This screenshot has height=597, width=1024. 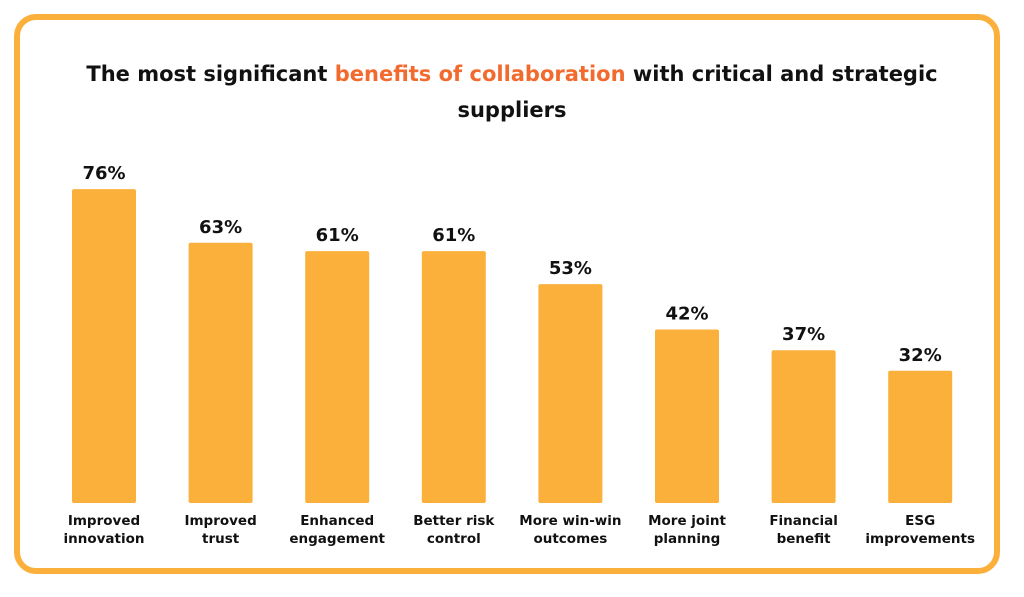 I want to click on category-label-1-line-1: trust, so click(x=221, y=539).